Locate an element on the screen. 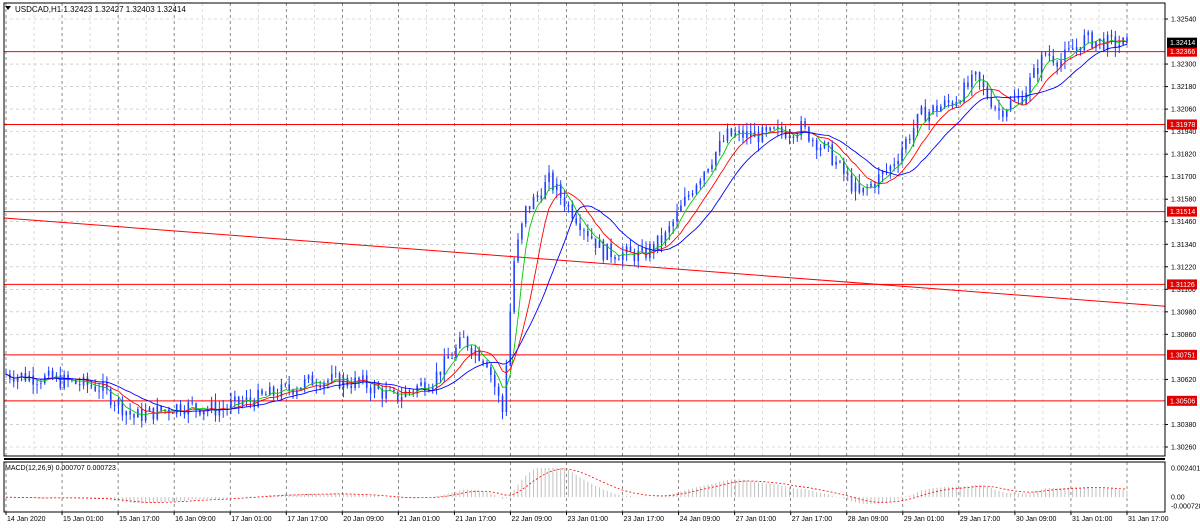 The height and width of the screenshot is (530, 1200). macd-signal-line is located at coordinates (567, 485).